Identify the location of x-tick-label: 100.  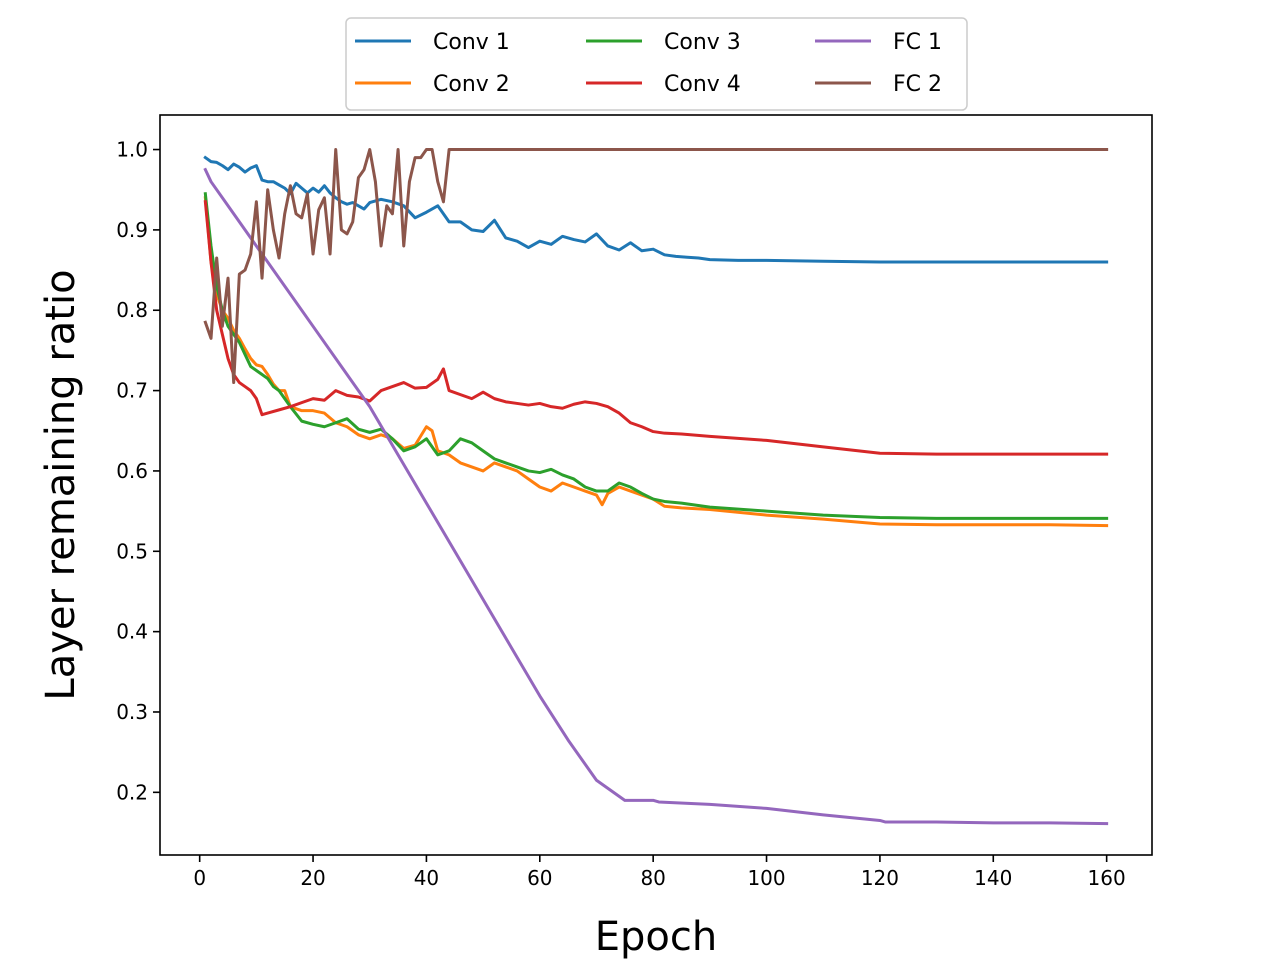
(766, 878).